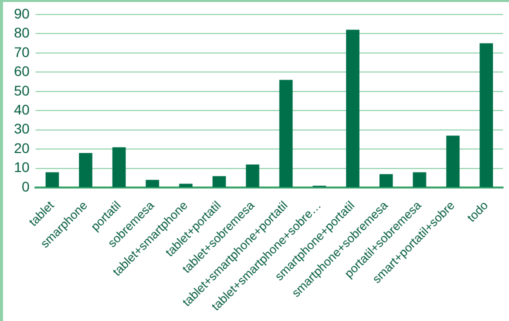 The height and width of the screenshot is (321, 509). What do you see at coordinates (26, 186) in the screenshot?
I see `y-tick-label: 0` at bounding box center [26, 186].